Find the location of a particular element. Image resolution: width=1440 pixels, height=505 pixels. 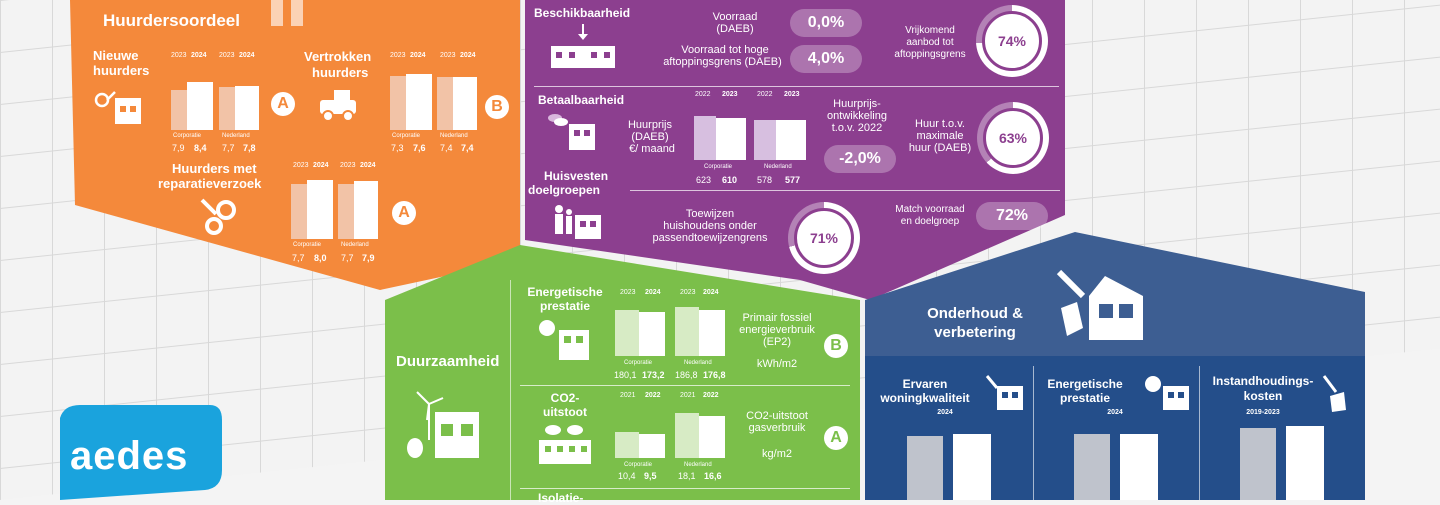

huisvesten-title1: Huisvesten is located at coordinates (576, 176).